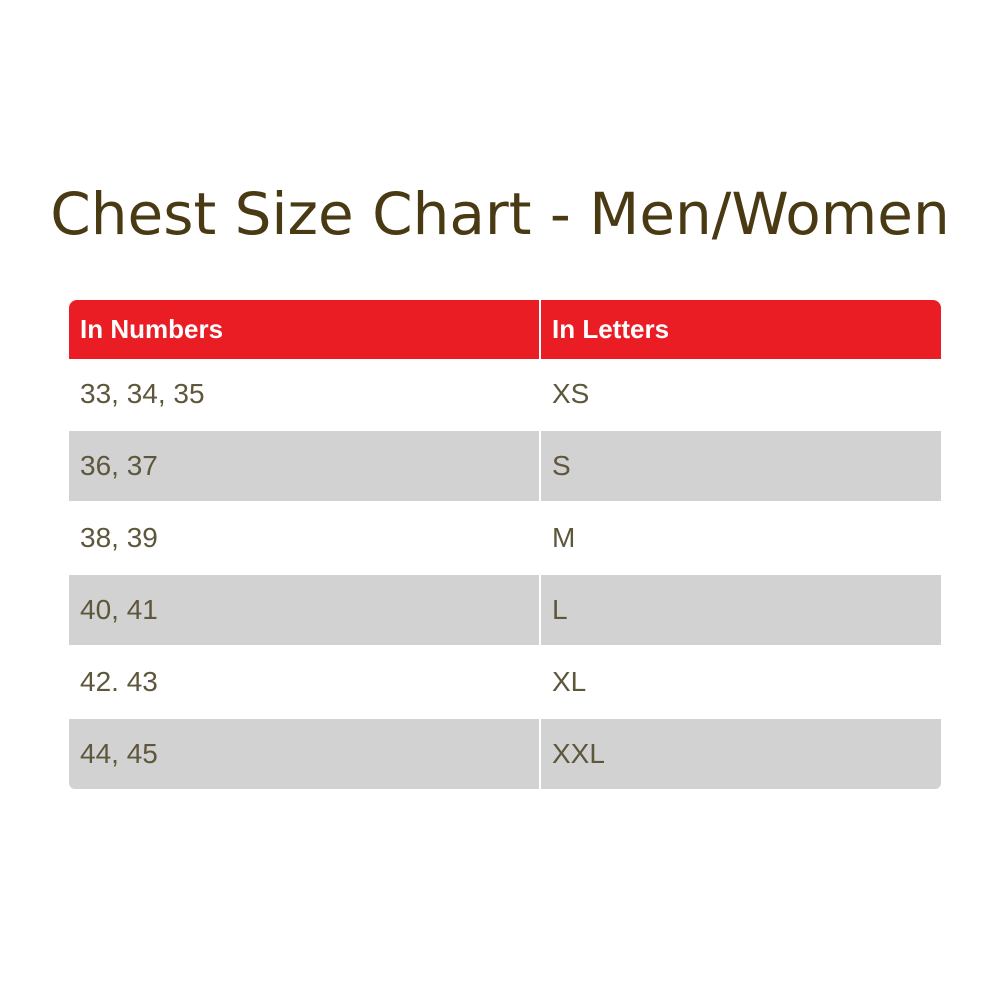 The height and width of the screenshot is (1000, 1000). What do you see at coordinates (305, 754) in the screenshot?
I see `numbers-cell: 44, 45` at bounding box center [305, 754].